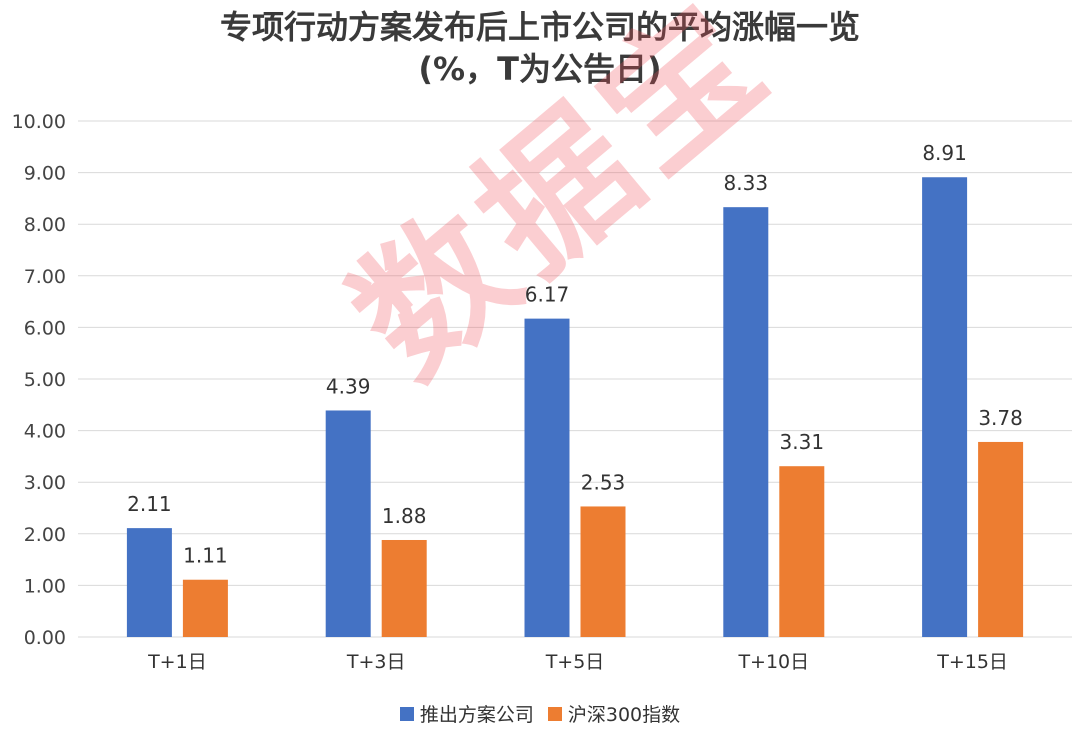  Describe the element at coordinates (802, 442) in the screenshot. I see `data-label: 3.31` at that location.